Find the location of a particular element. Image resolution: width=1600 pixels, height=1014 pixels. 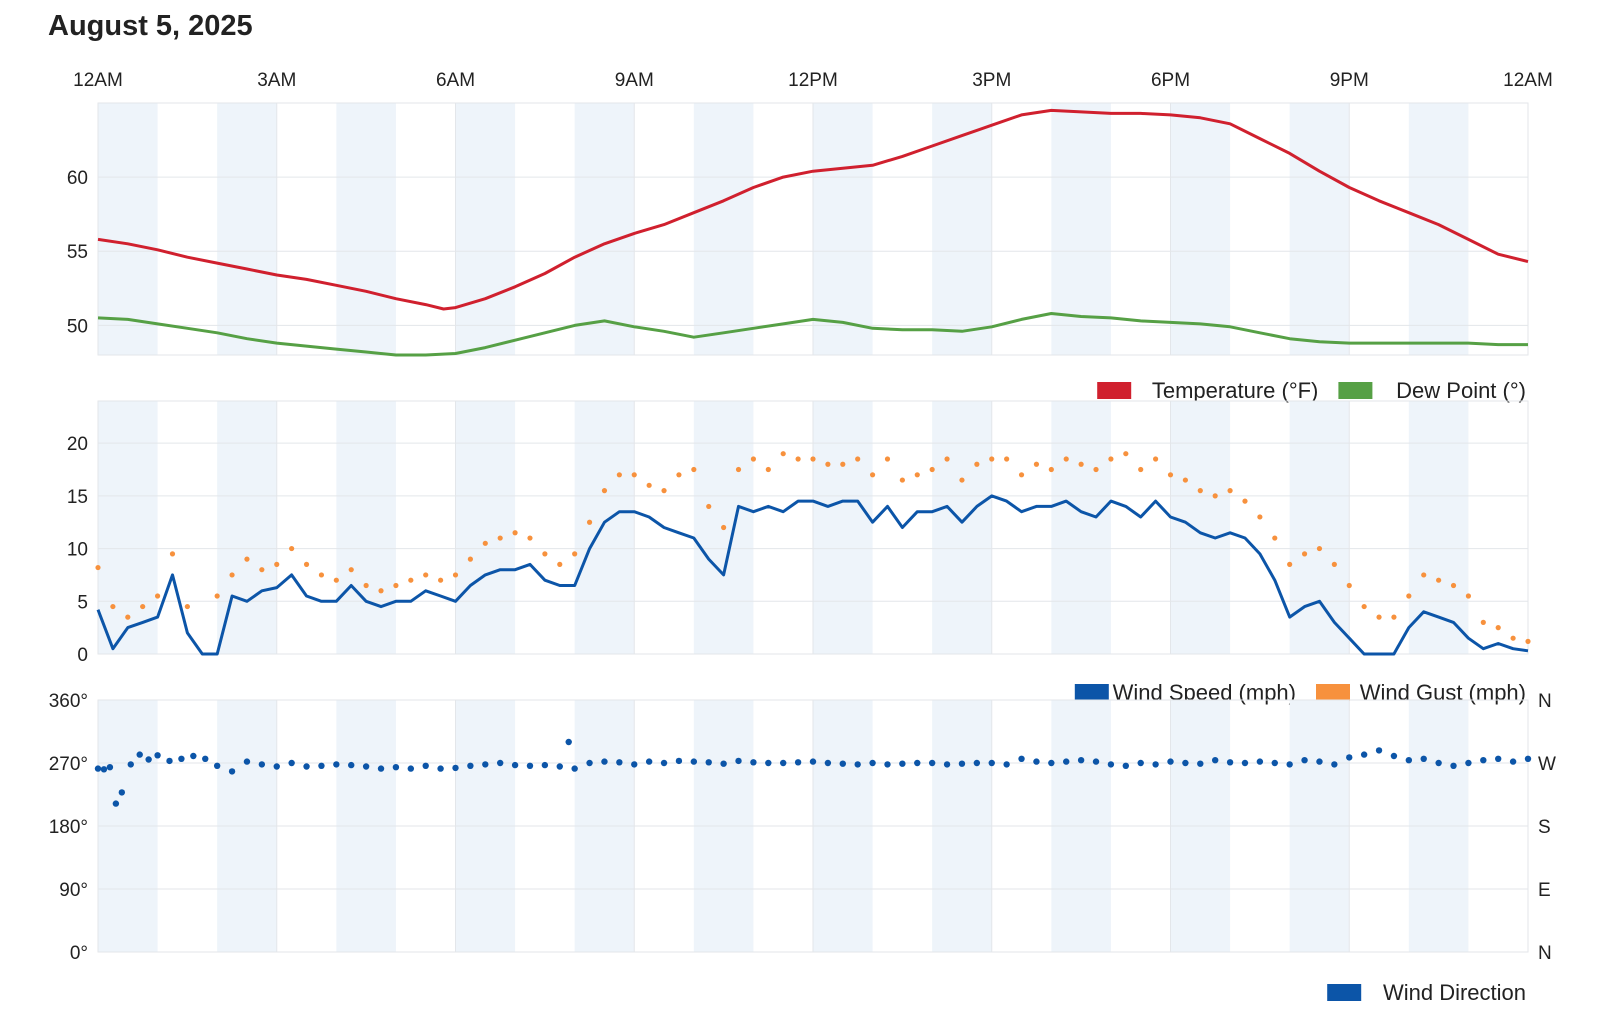

wind-direction-legend: Wind Direction is located at coordinates (1426, 992).